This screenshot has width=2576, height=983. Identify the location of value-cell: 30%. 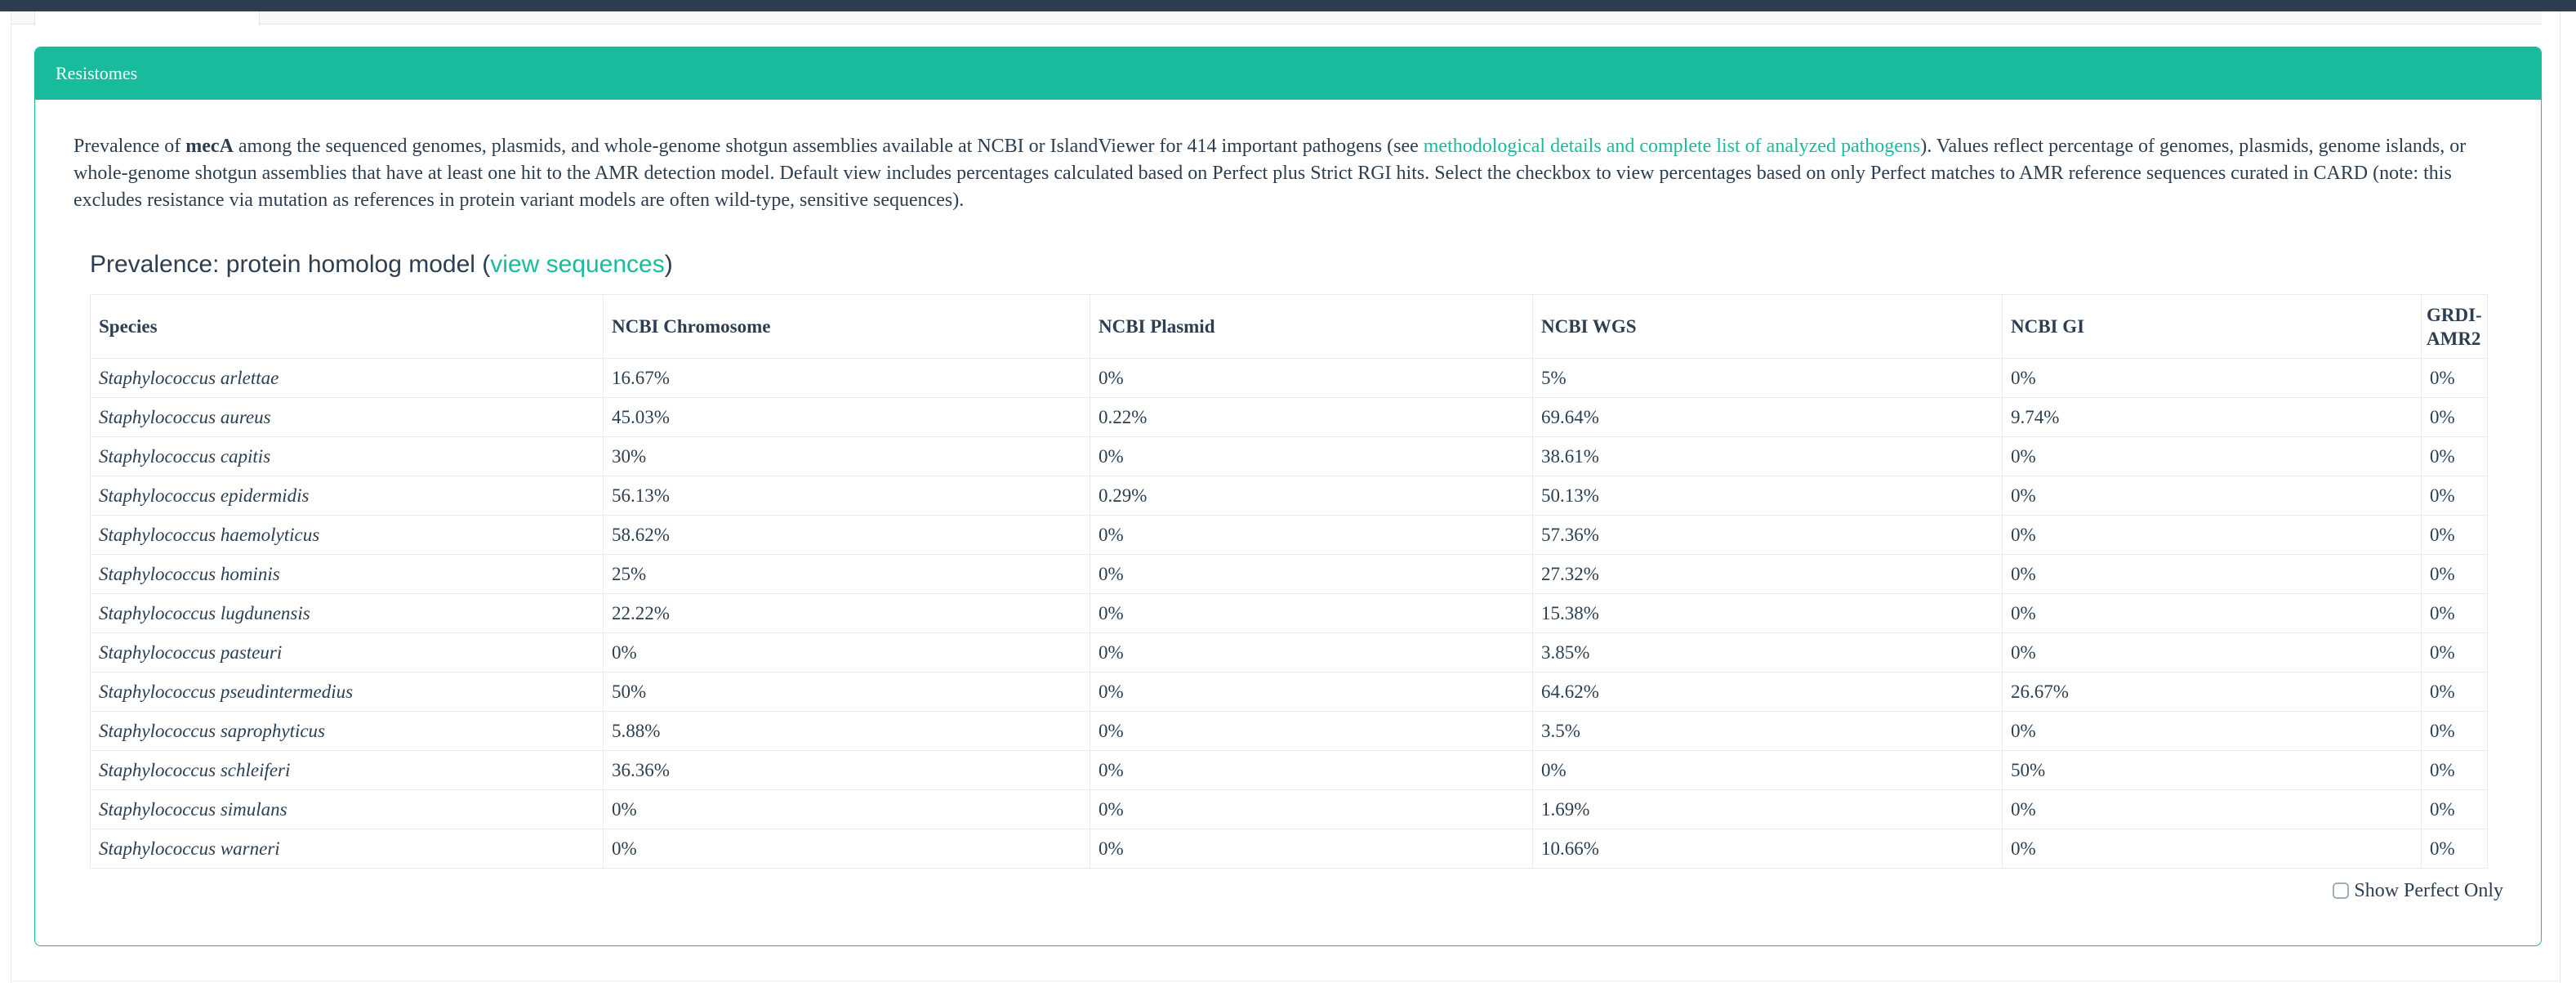
(846, 456).